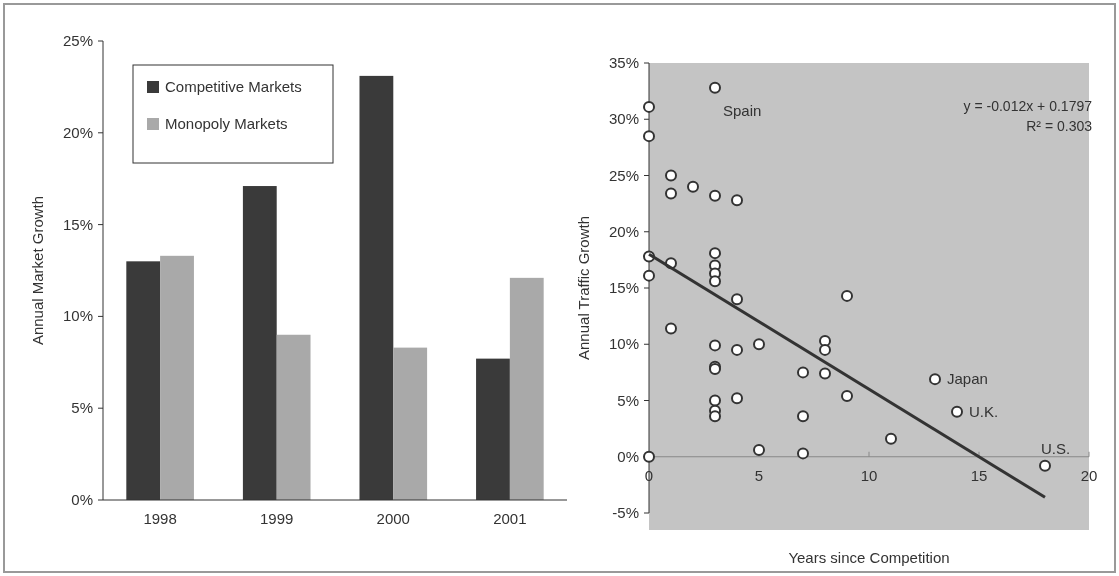  I want to click on x-tick-label: 1998, so click(160, 518).